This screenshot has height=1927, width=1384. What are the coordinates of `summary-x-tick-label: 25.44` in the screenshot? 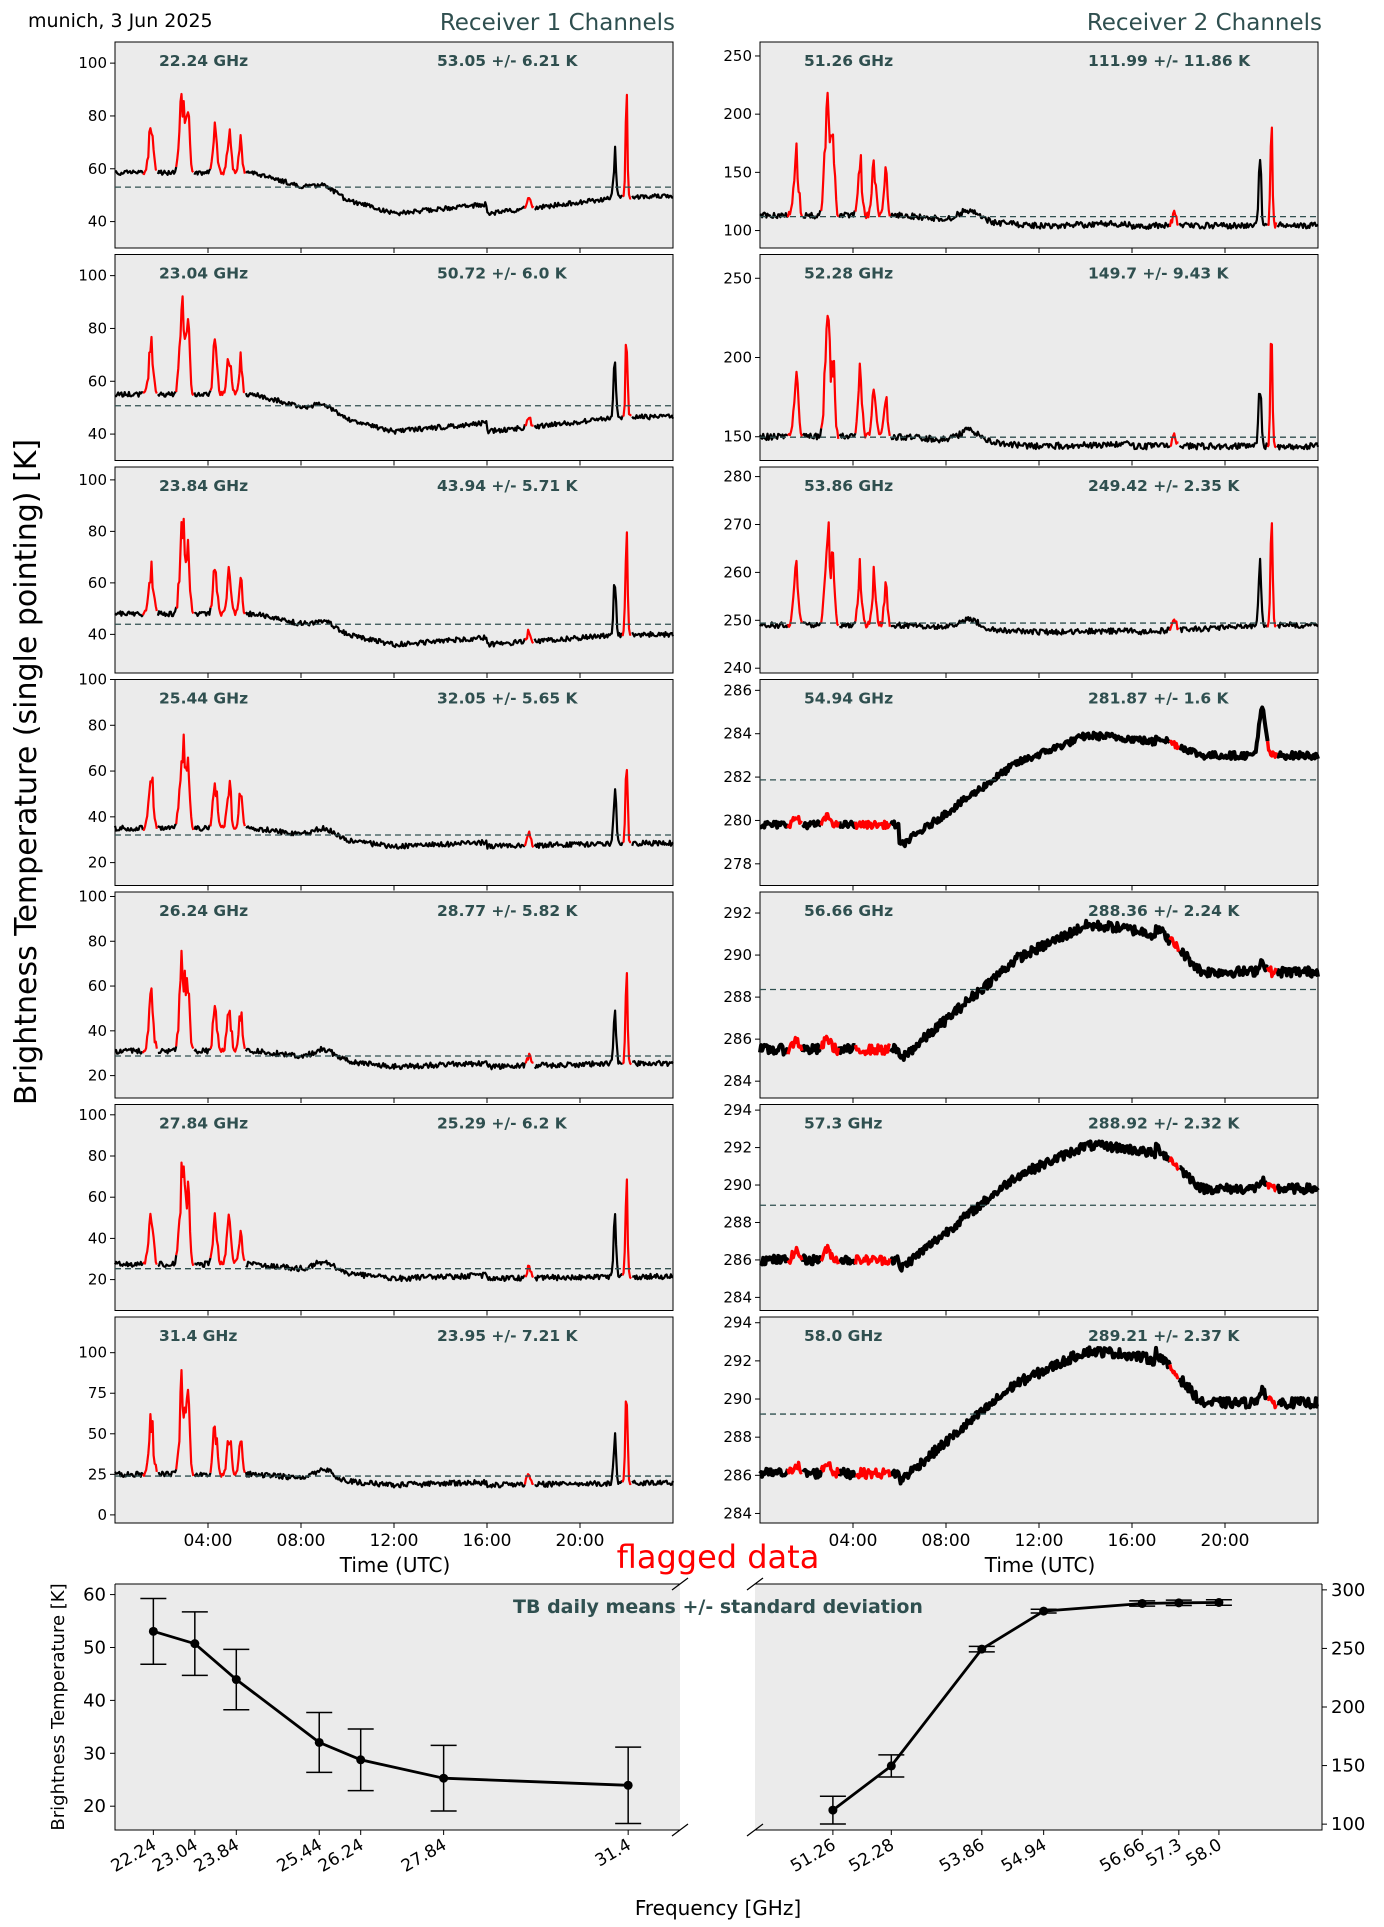 It's located at (300, 1856).